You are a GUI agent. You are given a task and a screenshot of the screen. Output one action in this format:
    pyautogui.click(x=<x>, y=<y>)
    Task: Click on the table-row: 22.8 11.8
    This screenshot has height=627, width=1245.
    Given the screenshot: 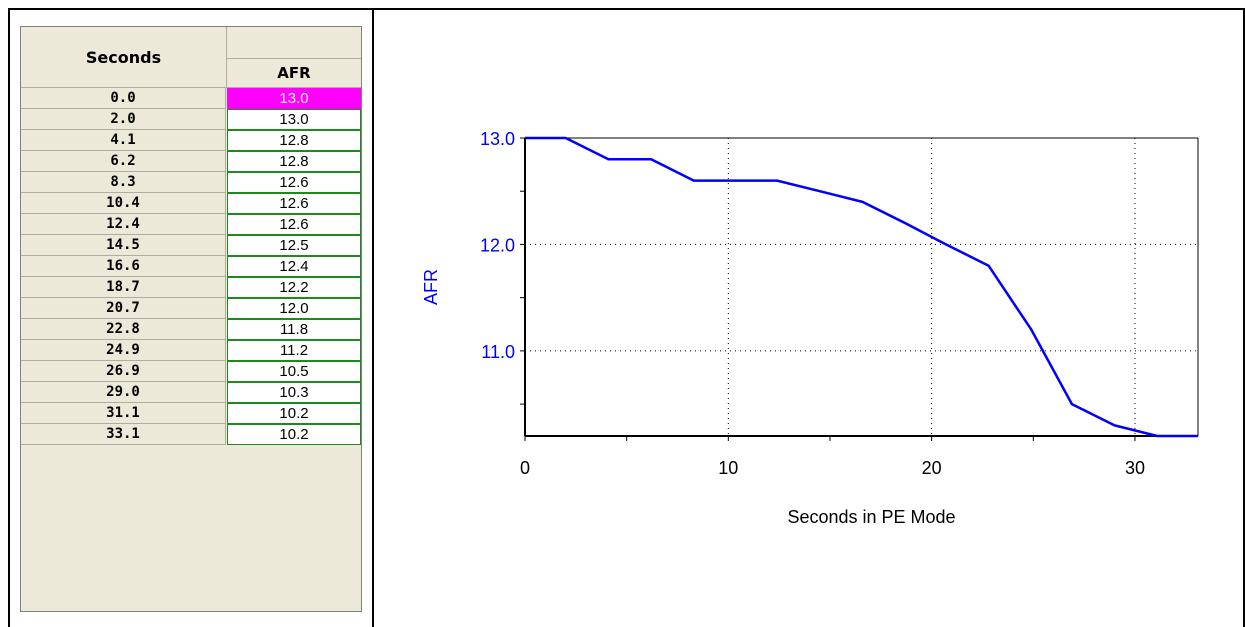 What is the action you would take?
    pyautogui.click(x=191, y=329)
    